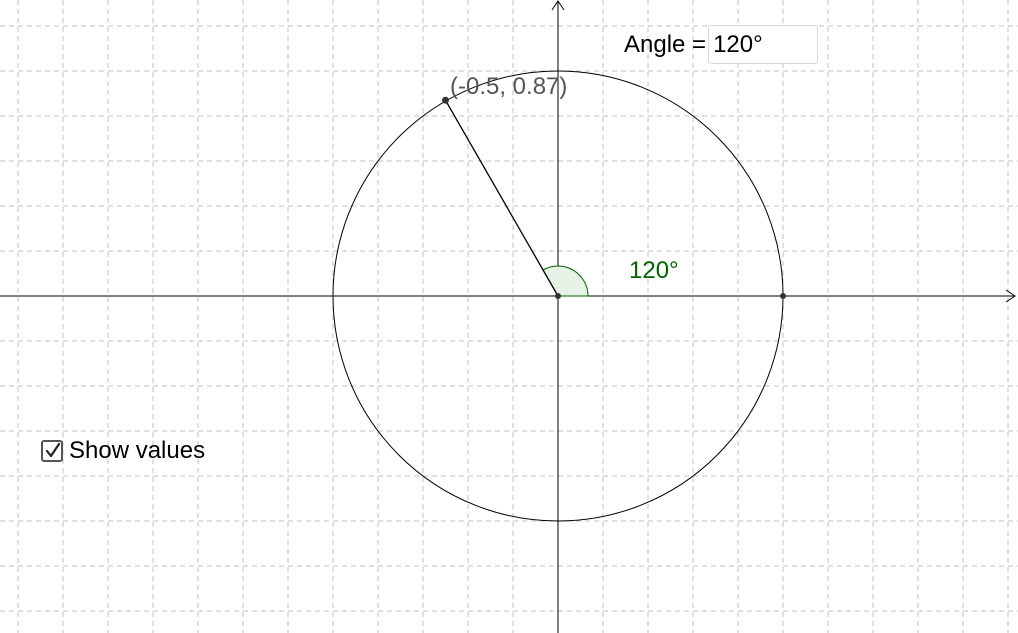 The image size is (1018, 633). I want to click on origin-point, so click(558, 296).